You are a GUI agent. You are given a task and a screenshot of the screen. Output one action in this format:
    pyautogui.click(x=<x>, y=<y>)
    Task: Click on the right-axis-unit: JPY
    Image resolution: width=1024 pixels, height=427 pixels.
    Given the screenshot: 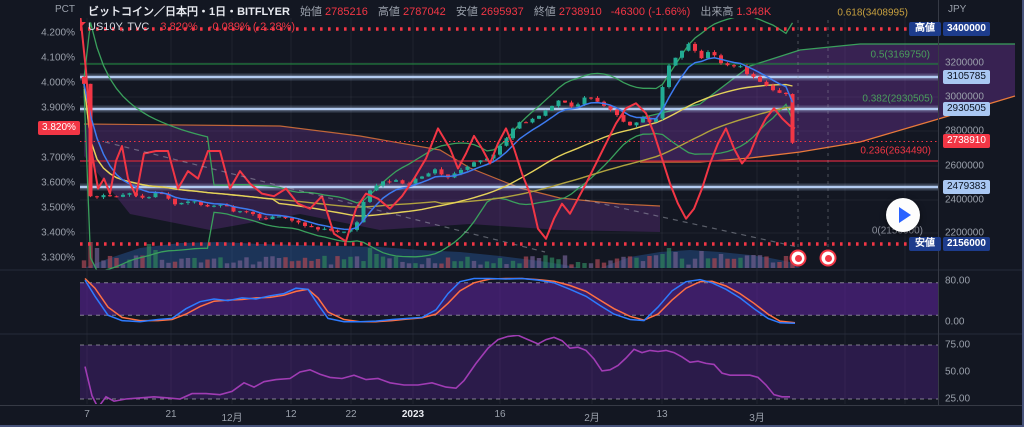 What is the action you would take?
    pyautogui.click(x=957, y=9)
    